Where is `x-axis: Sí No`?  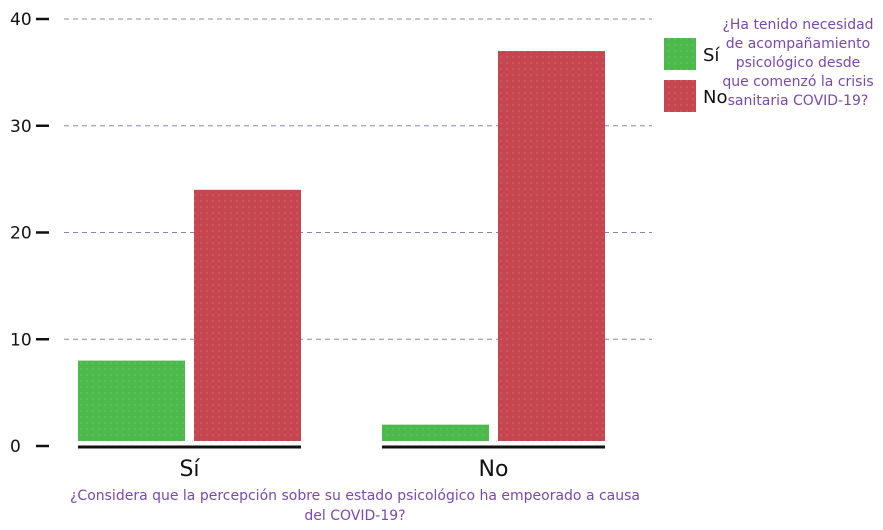
x-axis: Sí No is located at coordinates (341, 463).